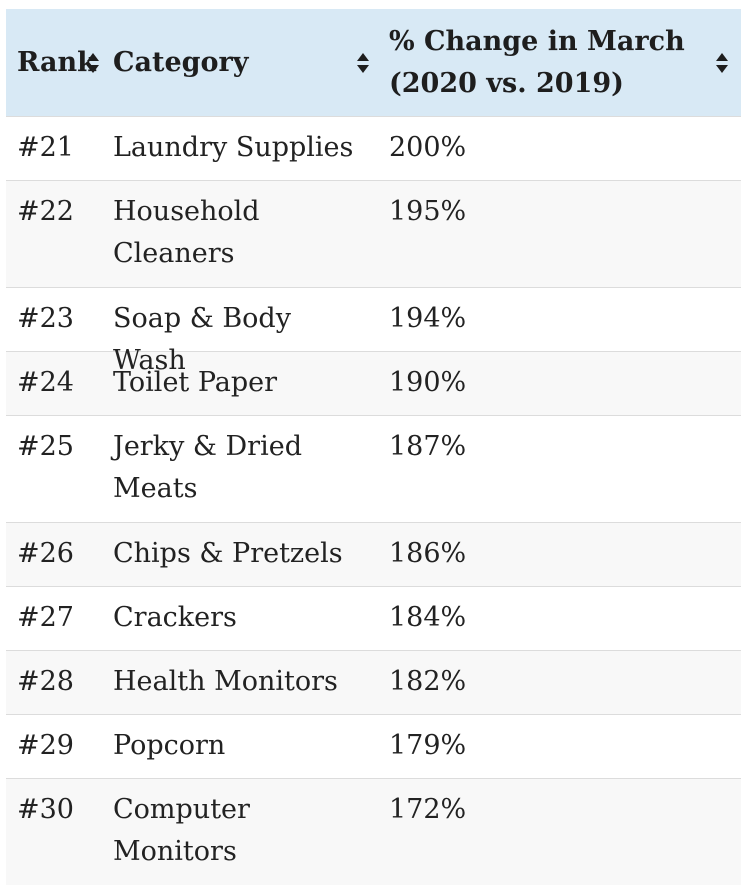 This screenshot has width=750, height=886. I want to click on change-cell: 186%, so click(428, 553).